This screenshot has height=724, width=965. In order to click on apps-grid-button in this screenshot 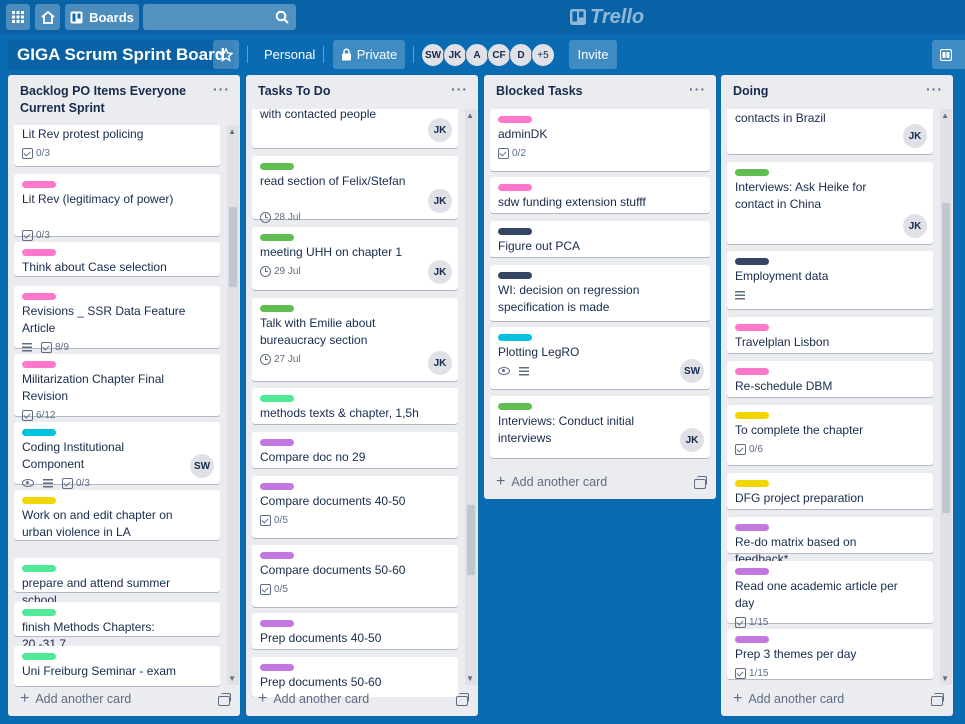, I will do `click(18, 17)`.